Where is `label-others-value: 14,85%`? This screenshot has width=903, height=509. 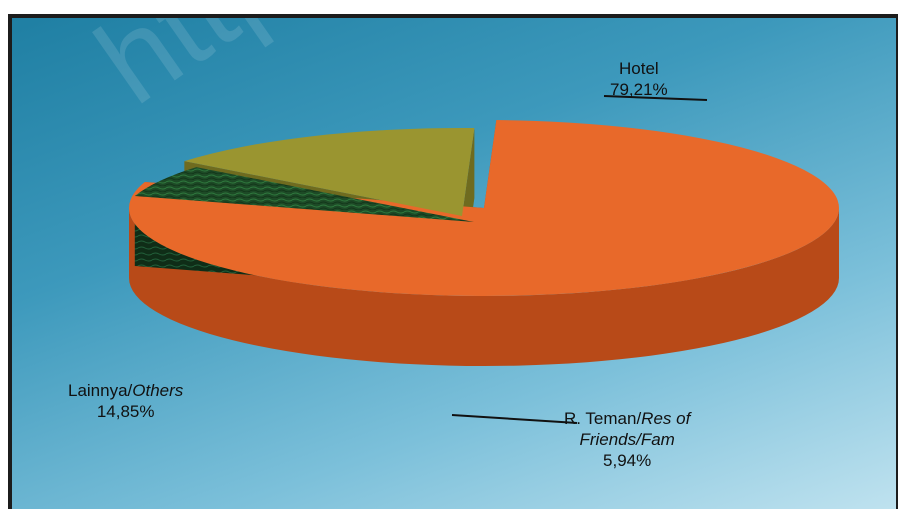
label-others-value: 14,85% is located at coordinates (125, 411).